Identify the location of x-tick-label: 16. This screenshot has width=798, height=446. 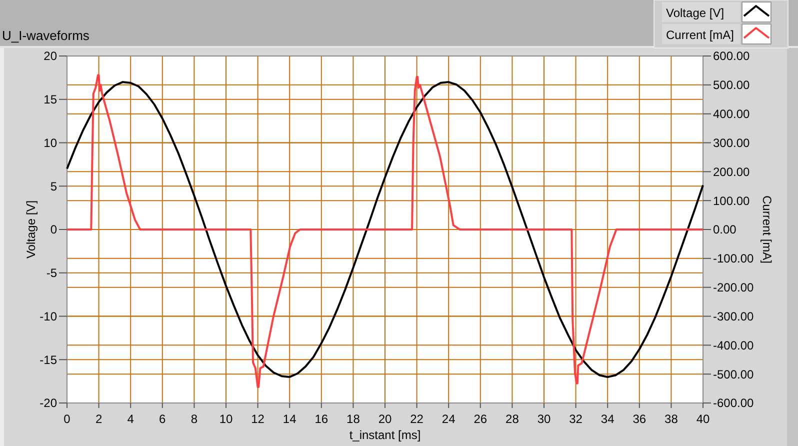
(321, 419).